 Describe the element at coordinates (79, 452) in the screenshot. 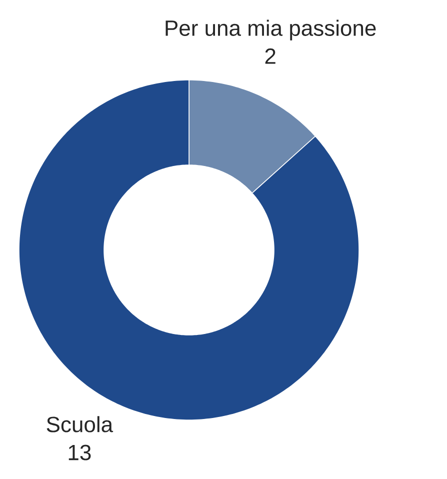

I see `data-label: 13` at that location.